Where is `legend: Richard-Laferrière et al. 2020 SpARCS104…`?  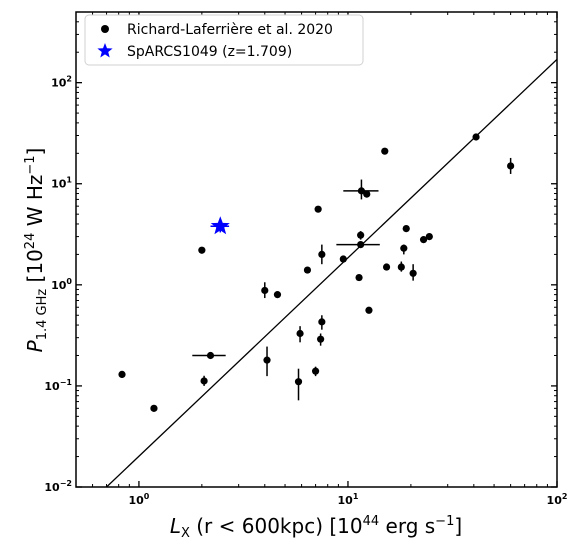 legend: Richard-Laferrière et al. 2020 SpARCS104… is located at coordinates (224, 40).